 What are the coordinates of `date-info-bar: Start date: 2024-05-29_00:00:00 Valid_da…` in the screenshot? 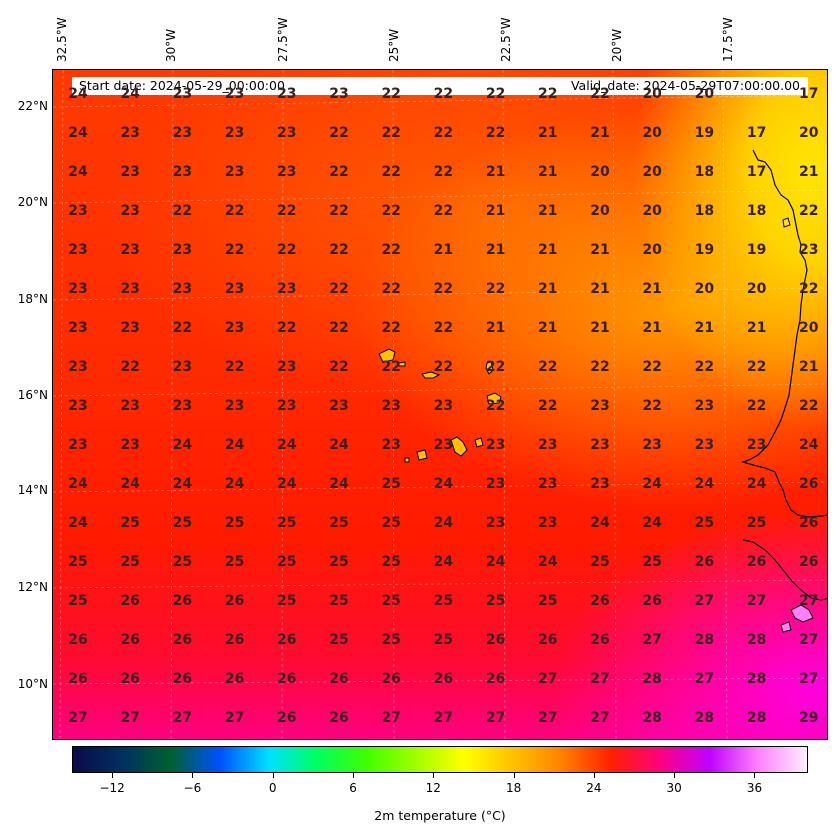 It's located at (440, 86).